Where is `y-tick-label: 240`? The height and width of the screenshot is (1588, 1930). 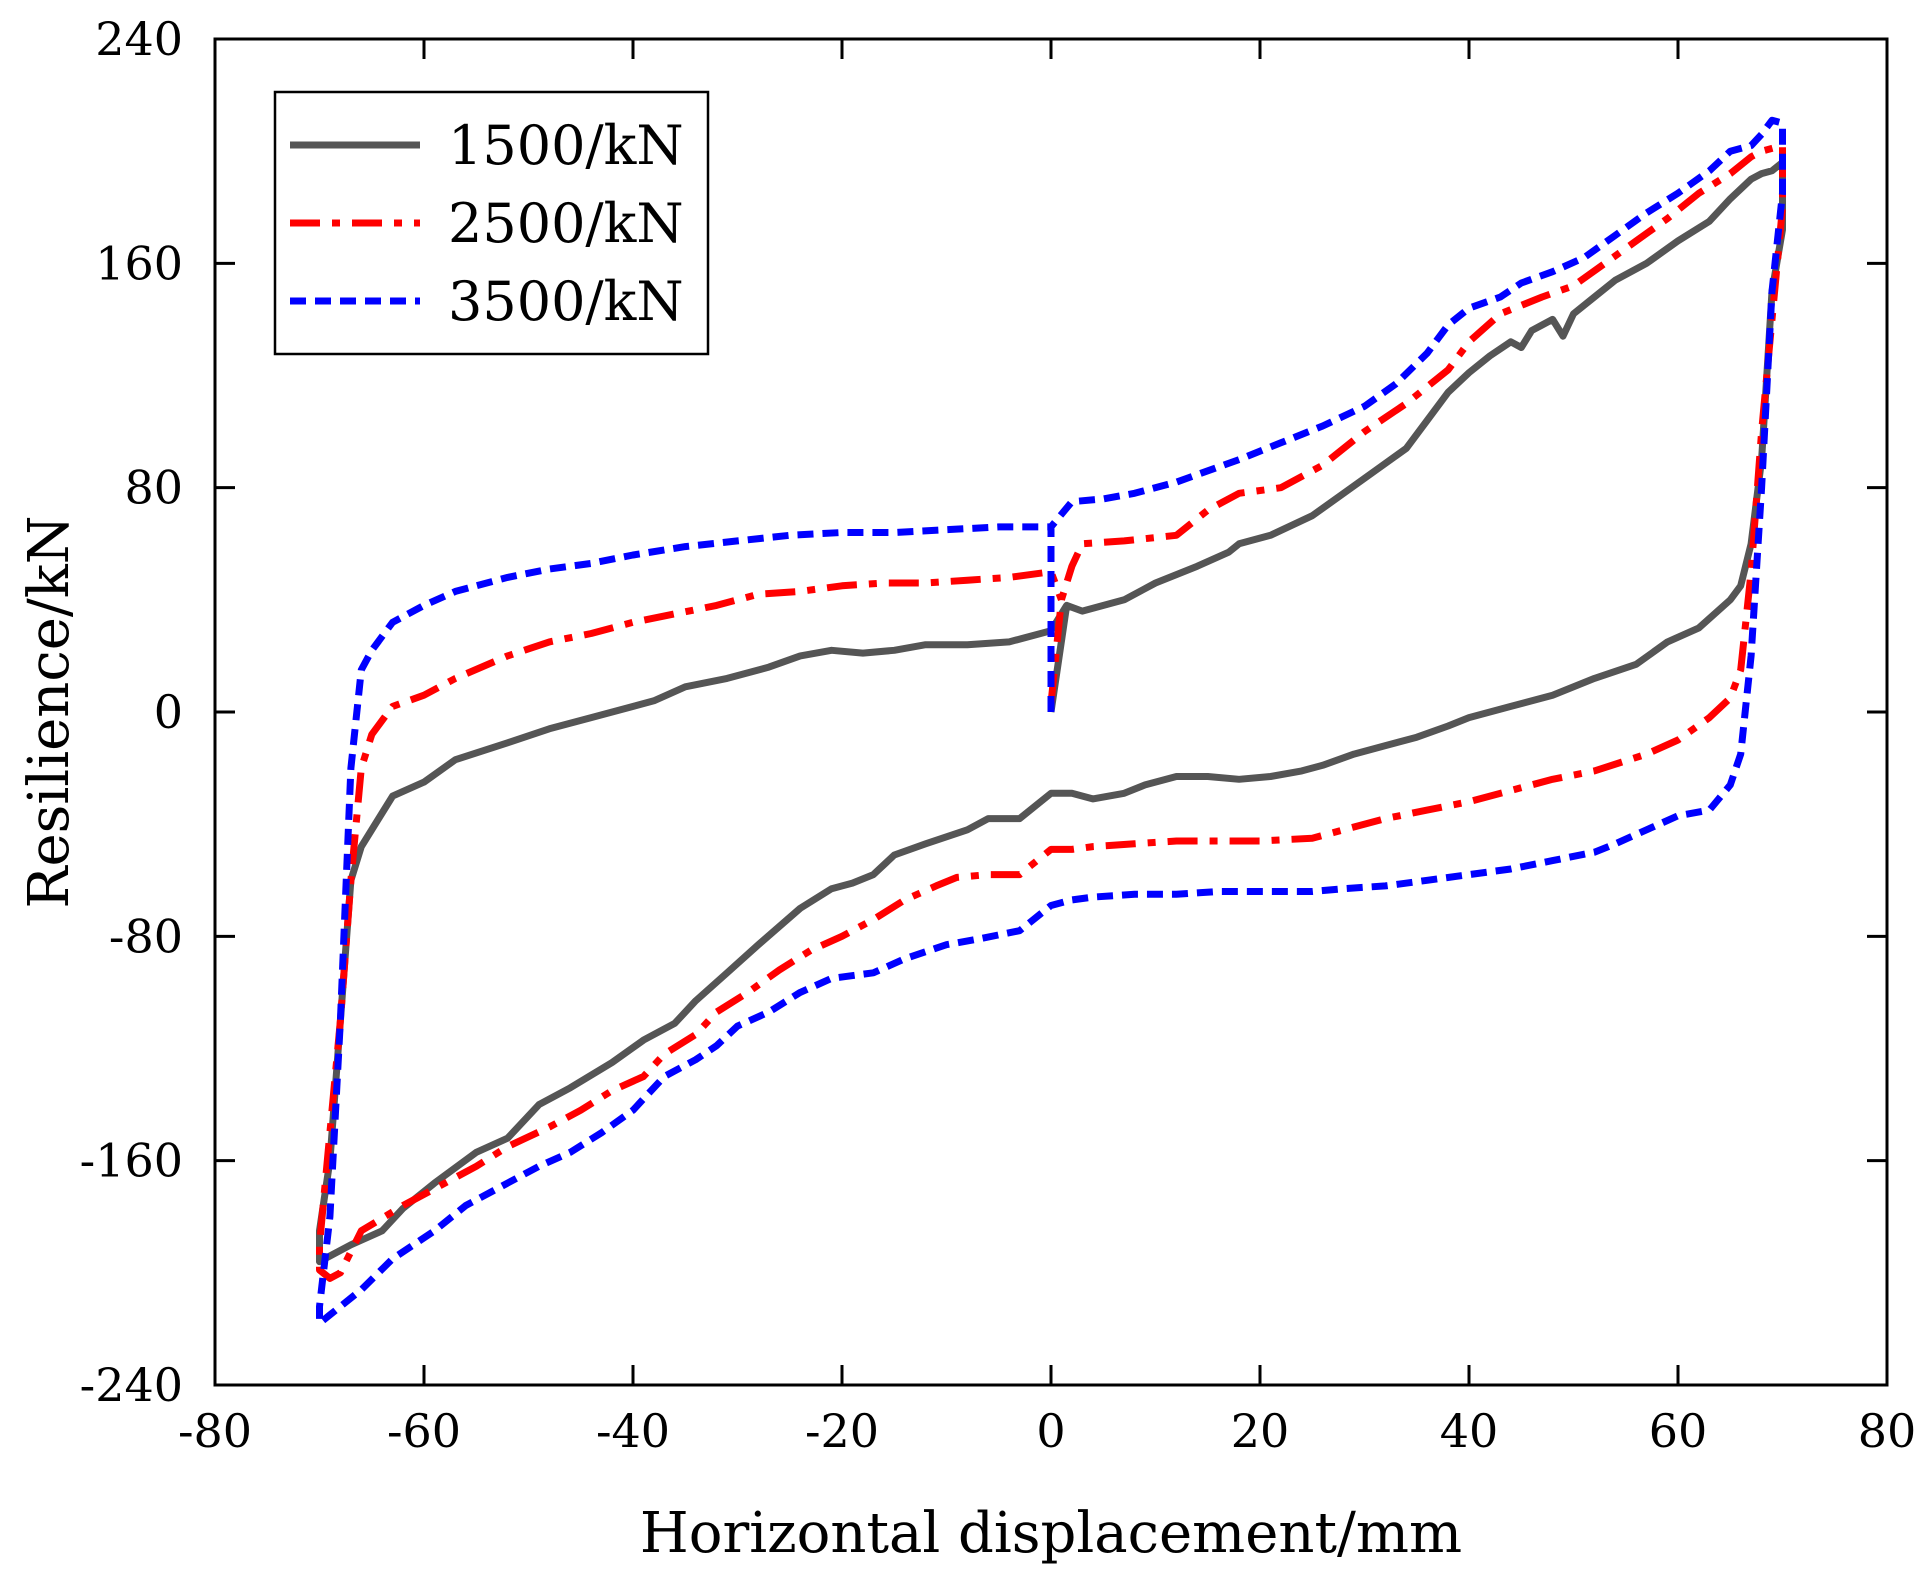 y-tick-label: 240 is located at coordinates (139, 39).